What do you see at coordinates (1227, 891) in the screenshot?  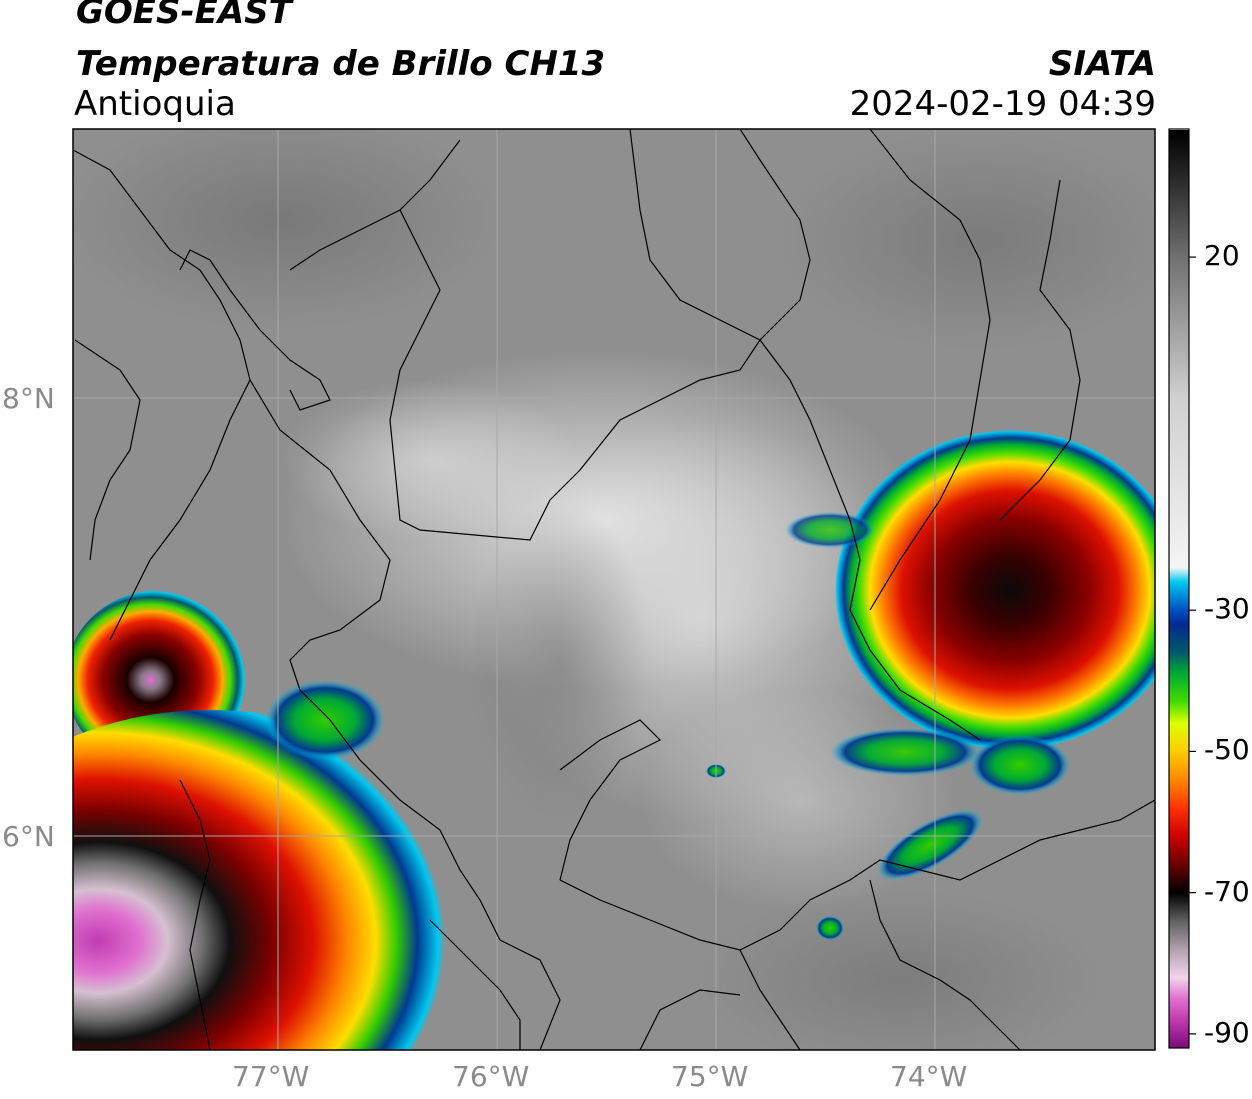 I see `colorbar-label: -70` at bounding box center [1227, 891].